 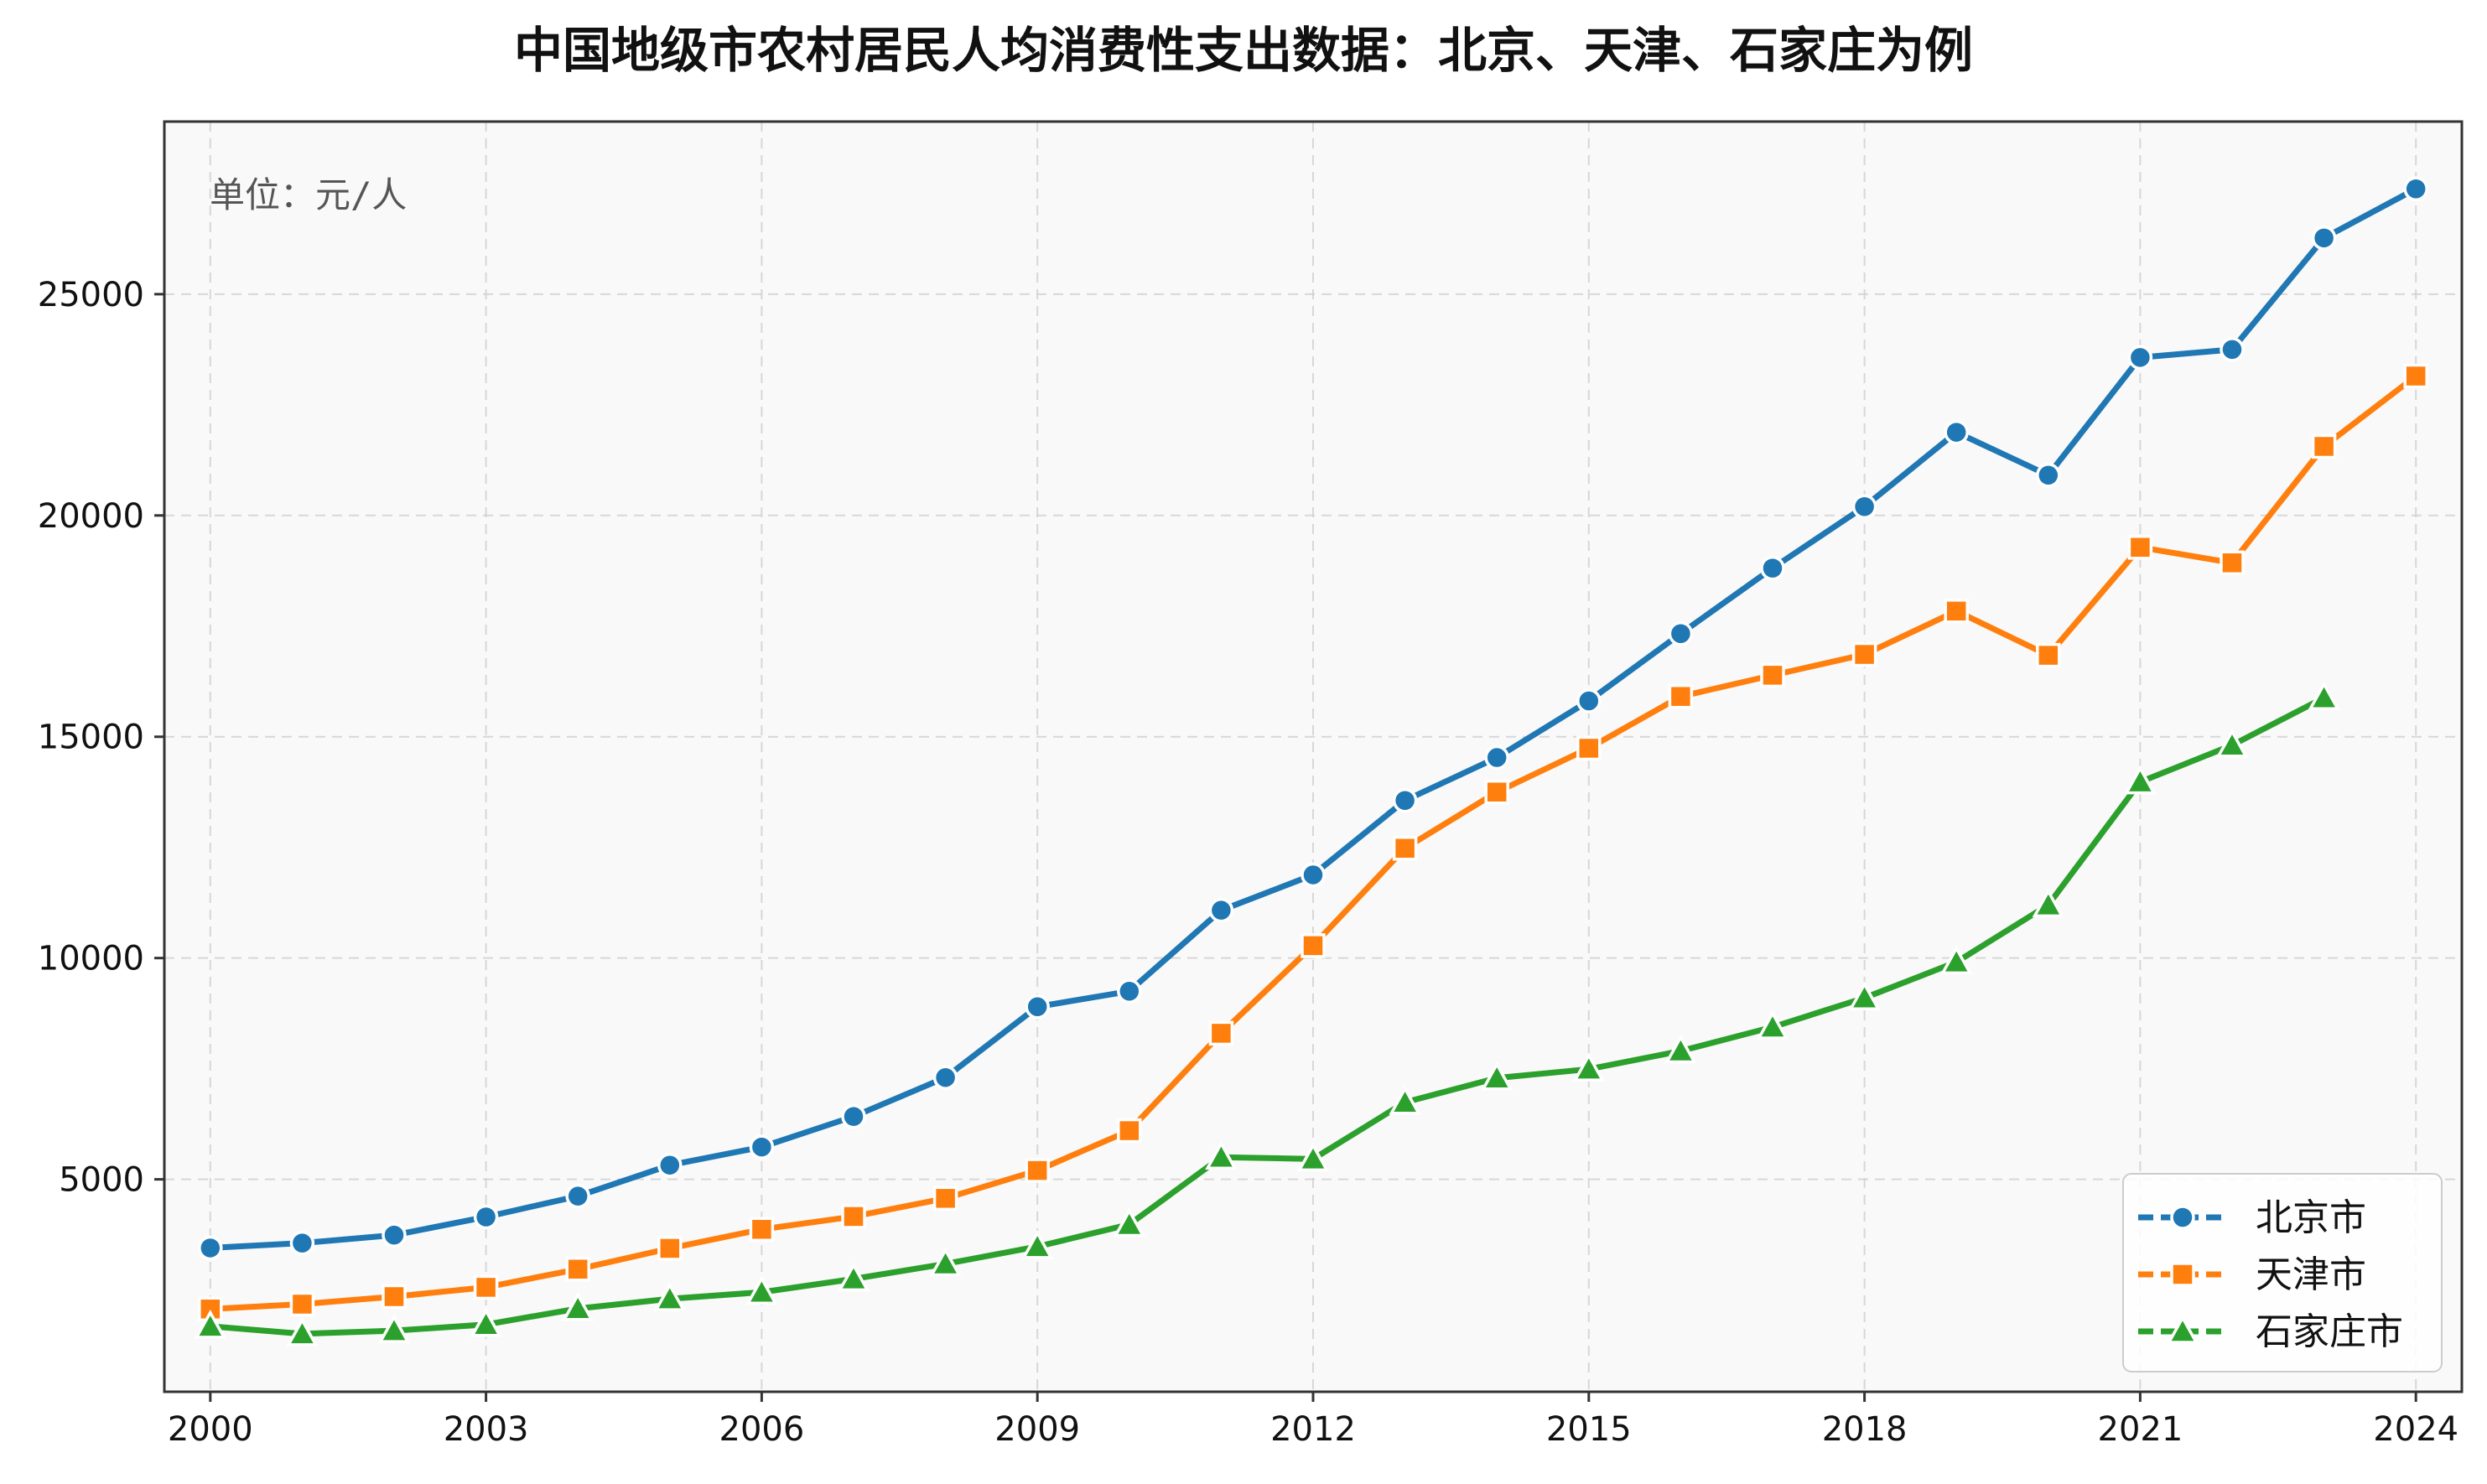 What do you see at coordinates (2140, 547) in the screenshot?
I see `data-point-tianjin-2021` at bounding box center [2140, 547].